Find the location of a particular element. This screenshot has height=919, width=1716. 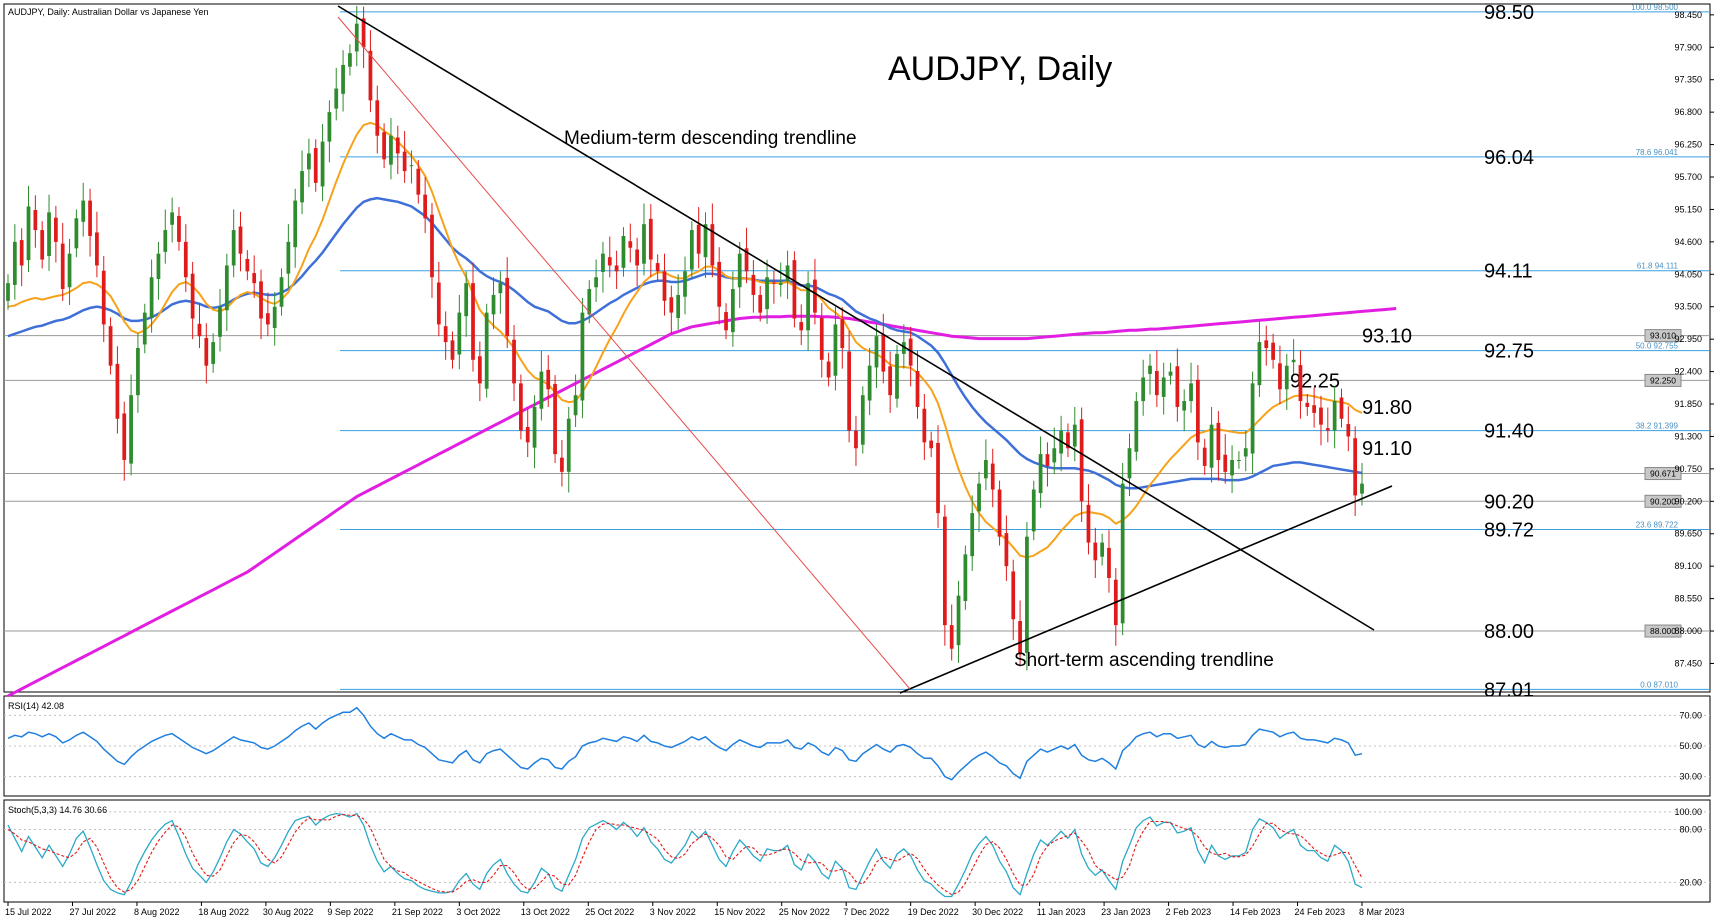

level-label: 96.04 is located at coordinates (1509, 158).